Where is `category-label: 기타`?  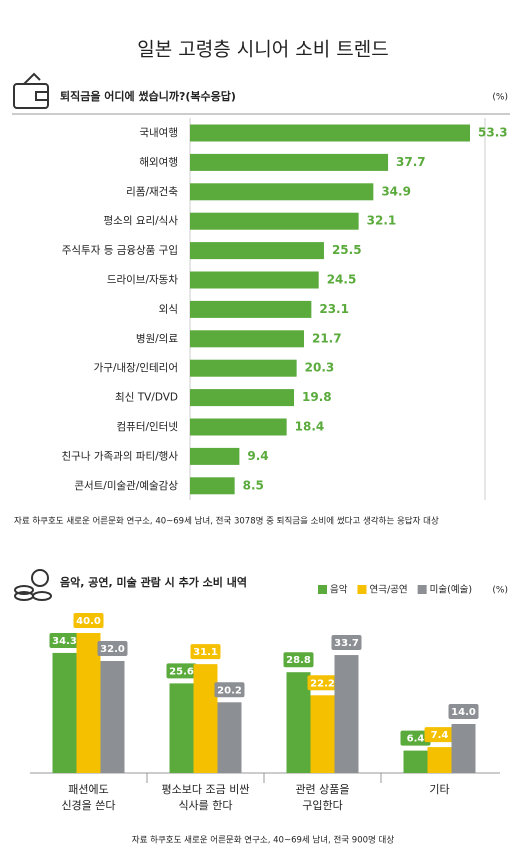 category-label: 기타 is located at coordinates (439, 789).